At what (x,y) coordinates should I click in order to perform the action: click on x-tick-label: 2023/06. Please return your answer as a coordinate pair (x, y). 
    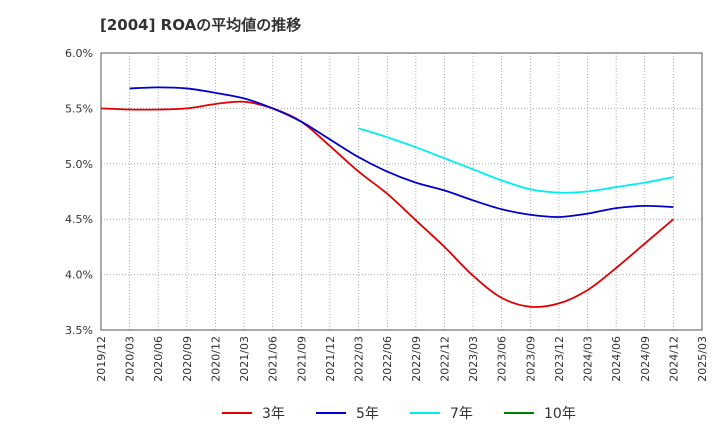
    Looking at the image, I should click on (502, 359).